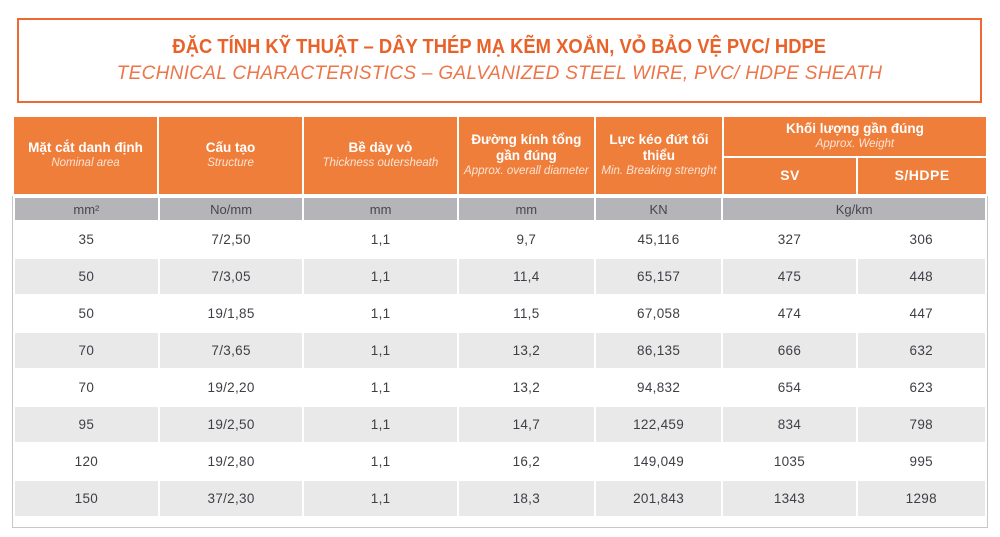 The height and width of the screenshot is (537, 1000). I want to click on col-header-en: Structure, so click(230, 163).